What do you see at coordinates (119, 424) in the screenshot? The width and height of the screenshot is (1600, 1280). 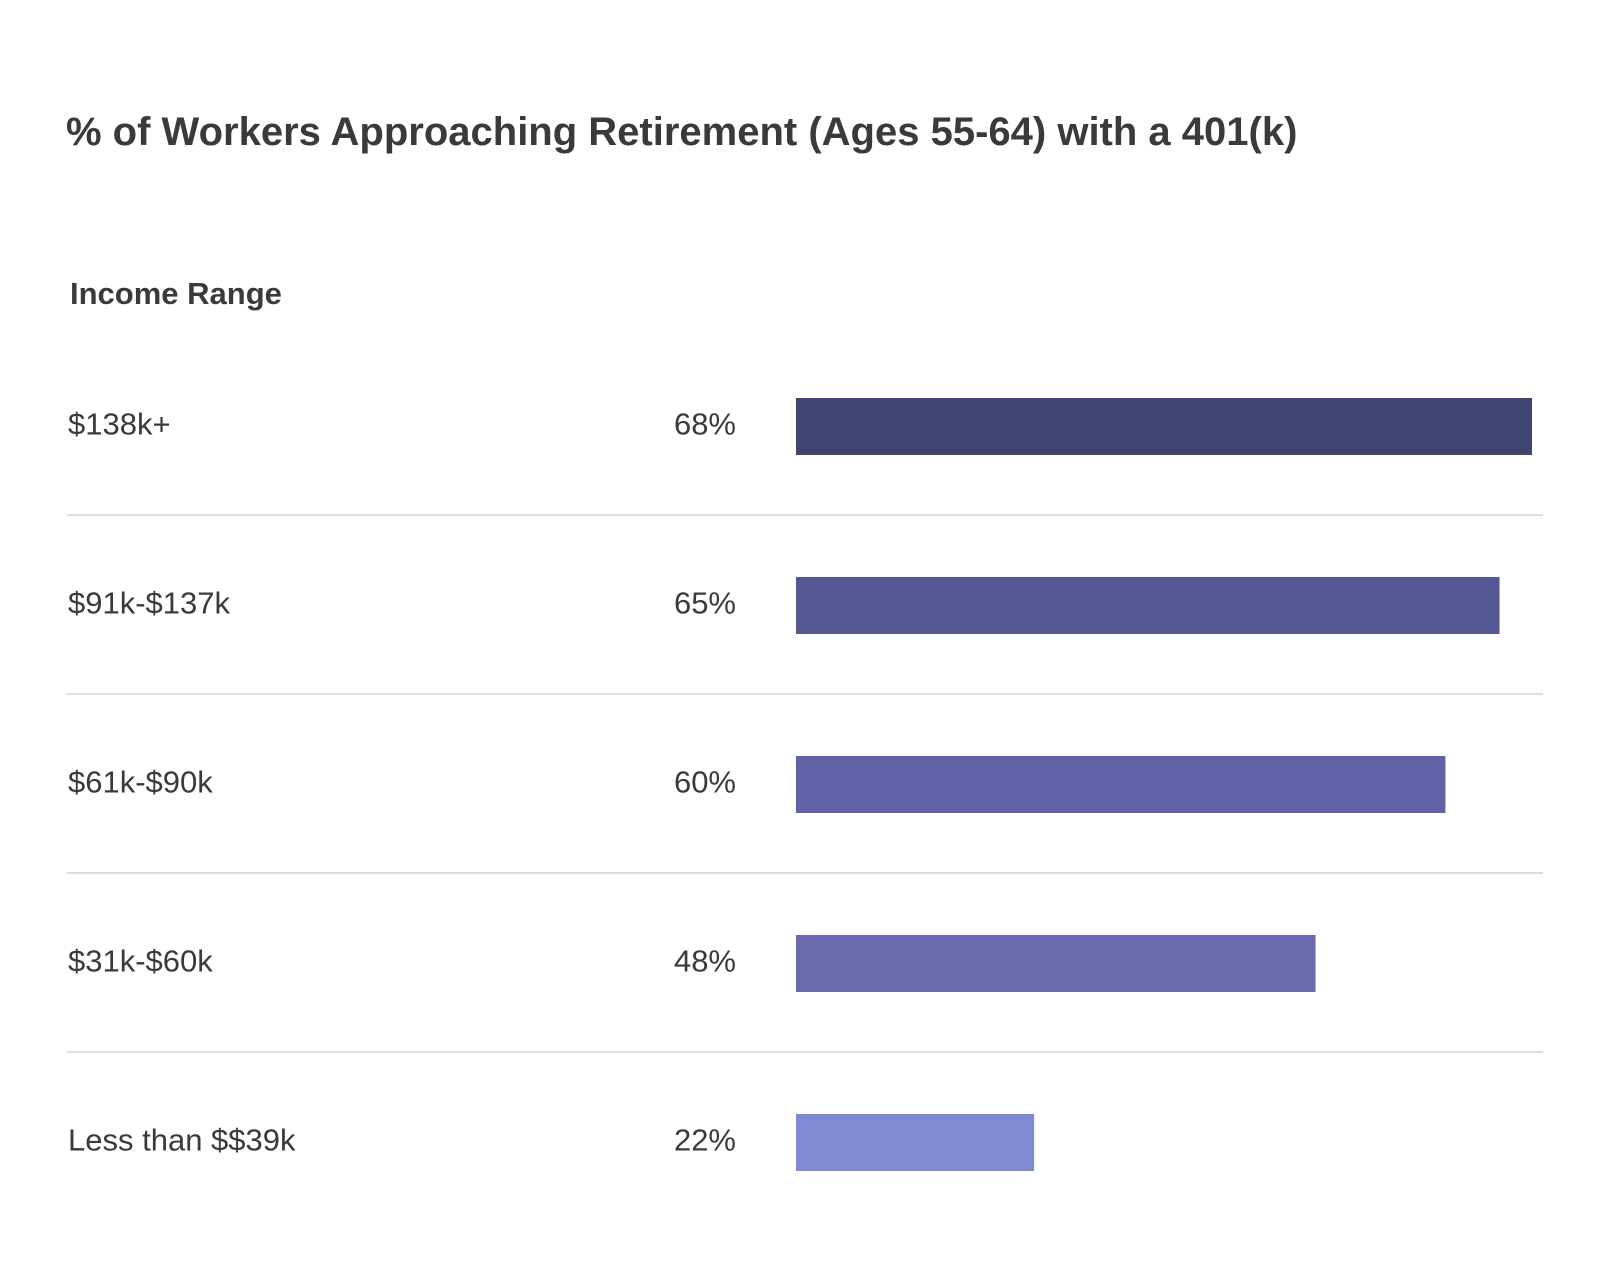 I see `category-label: $138k+` at bounding box center [119, 424].